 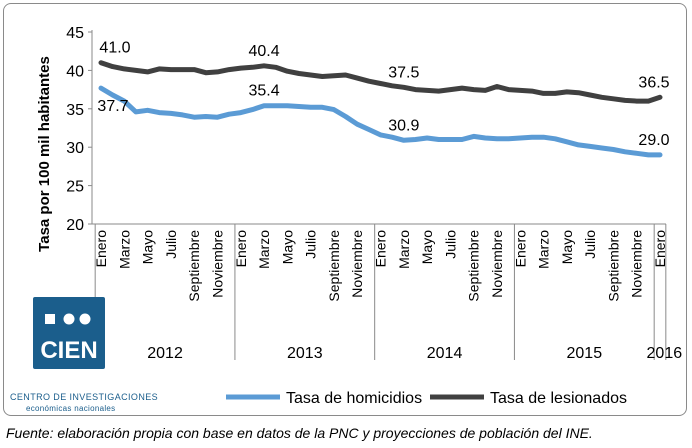 What do you see at coordinates (263, 91) in the screenshot?
I see `data-label: 35.4` at bounding box center [263, 91].